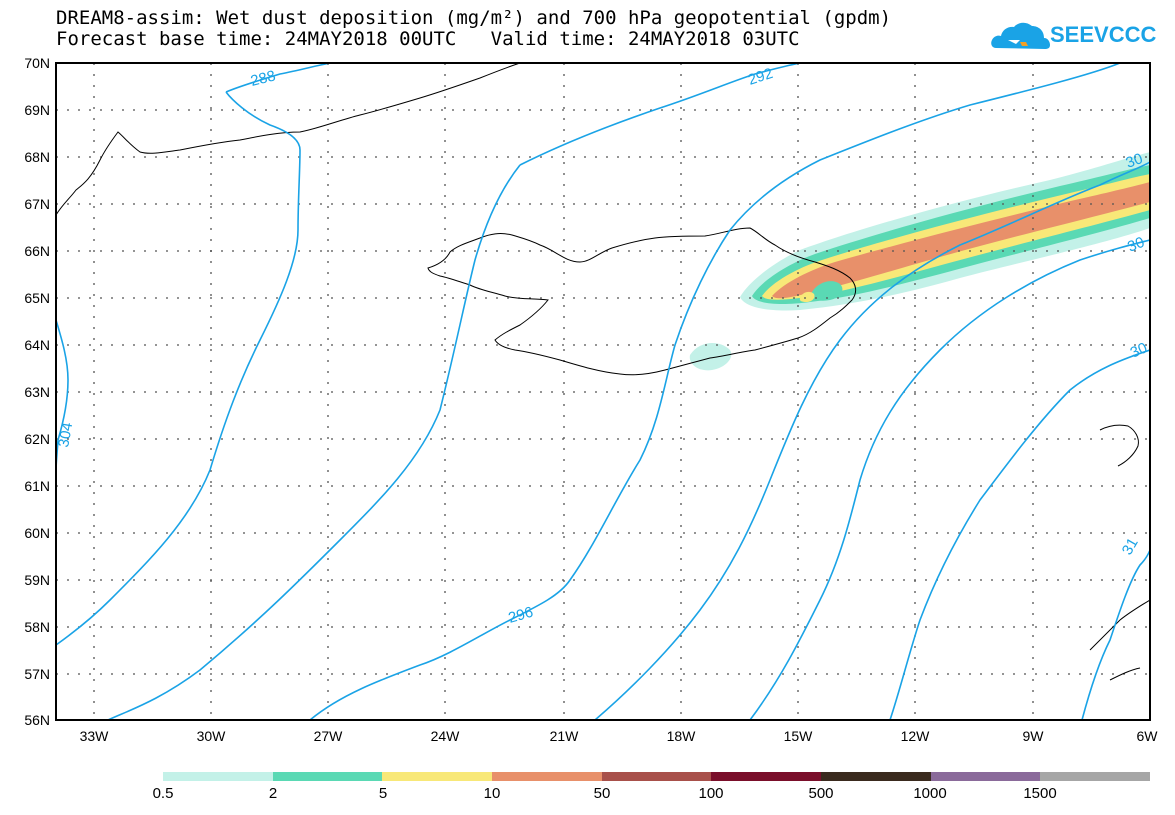 The image size is (1175, 815). What do you see at coordinates (37, 627) in the screenshot?
I see `lat-label: 58N` at bounding box center [37, 627].